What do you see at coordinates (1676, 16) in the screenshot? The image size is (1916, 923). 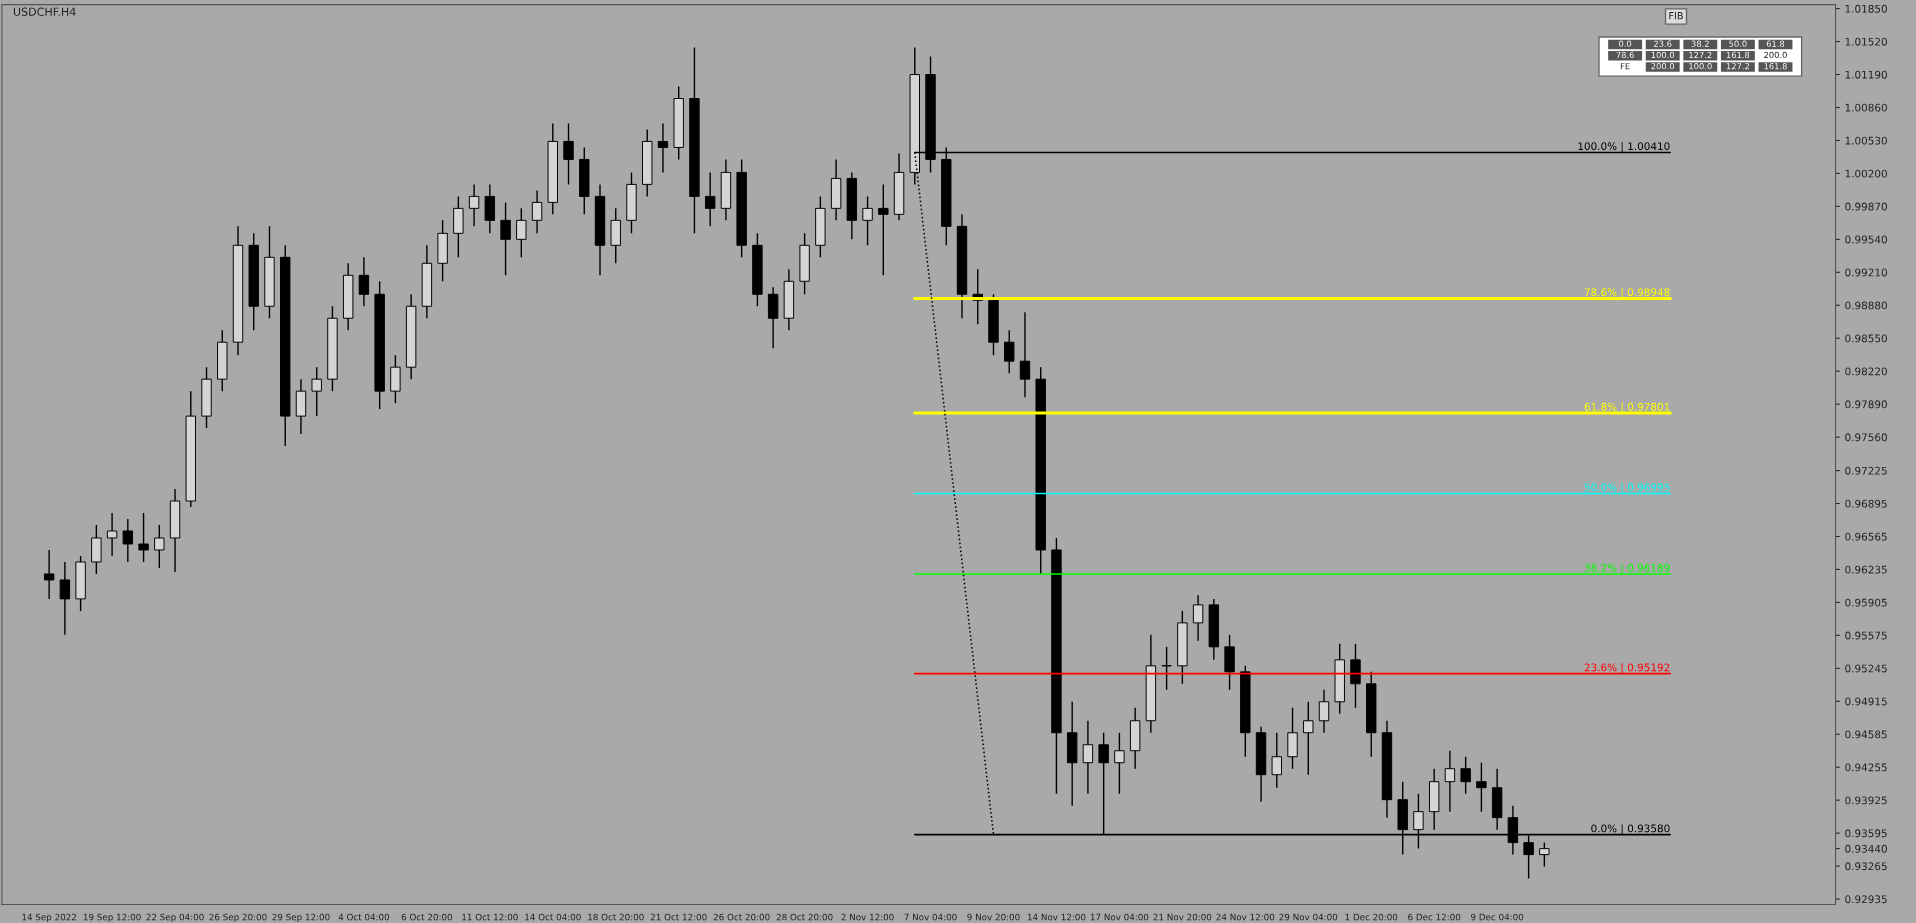 I see `annotation: FIB` at bounding box center [1676, 16].